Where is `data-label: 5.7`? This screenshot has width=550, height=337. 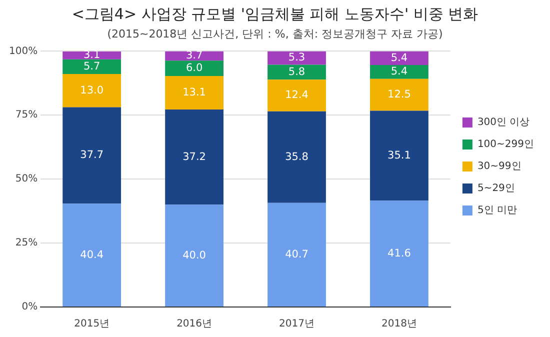
data-label: 5.7 is located at coordinates (91, 66).